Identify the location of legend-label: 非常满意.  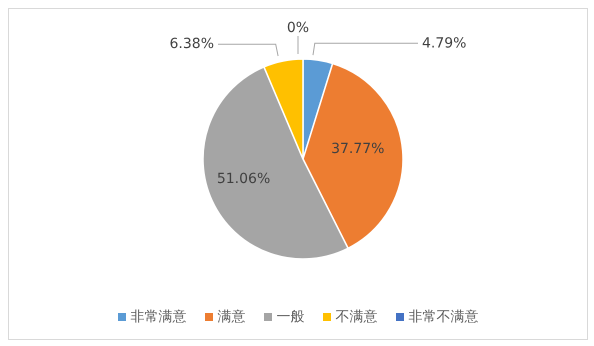
(158, 317).